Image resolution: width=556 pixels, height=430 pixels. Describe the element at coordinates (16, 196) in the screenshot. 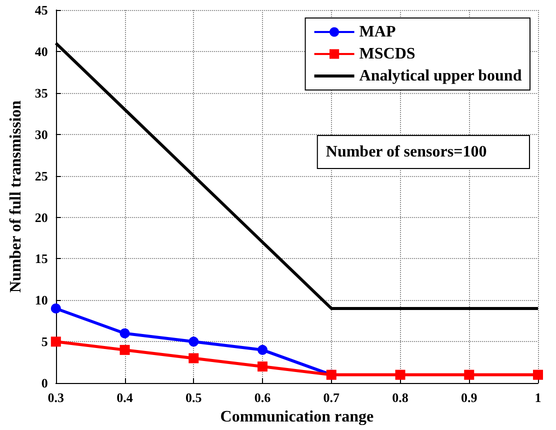

I see `y-axis-title: Number of full transmission` at that location.